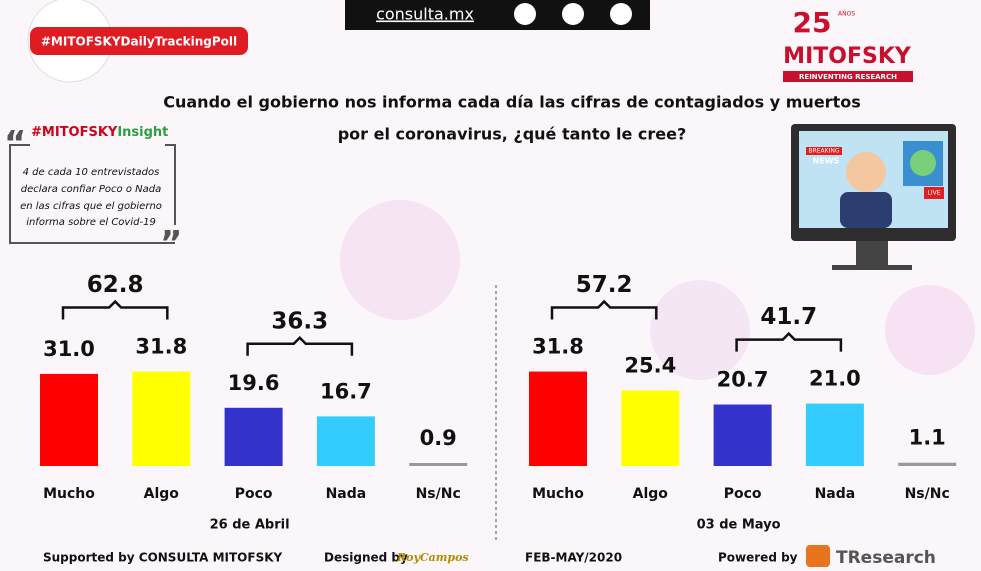 Image resolution: width=981 pixels, height=571 pixels. I want to click on footer-period: FEB-MAY/2020, so click(573, 558).